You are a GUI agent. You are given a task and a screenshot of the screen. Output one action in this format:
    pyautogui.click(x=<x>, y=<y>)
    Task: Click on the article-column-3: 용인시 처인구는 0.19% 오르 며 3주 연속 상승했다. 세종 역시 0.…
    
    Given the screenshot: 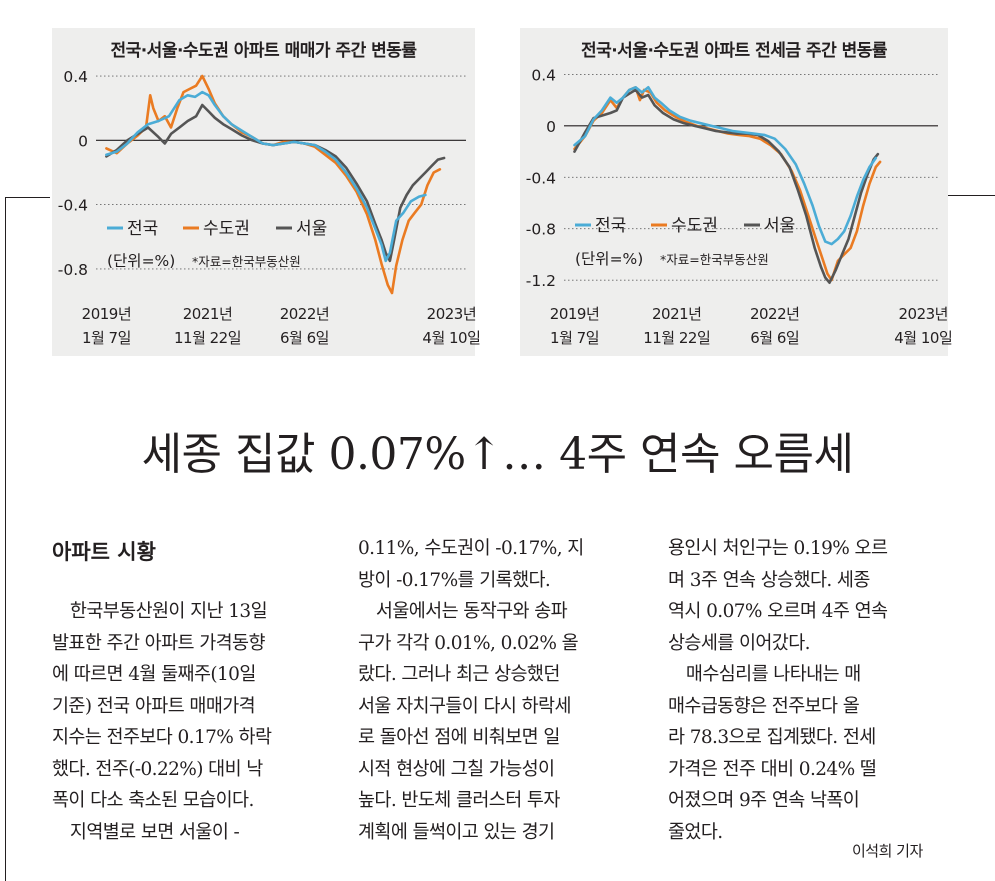 What is the action you would take?
    pyautogui.click(x=810, y=690)
    